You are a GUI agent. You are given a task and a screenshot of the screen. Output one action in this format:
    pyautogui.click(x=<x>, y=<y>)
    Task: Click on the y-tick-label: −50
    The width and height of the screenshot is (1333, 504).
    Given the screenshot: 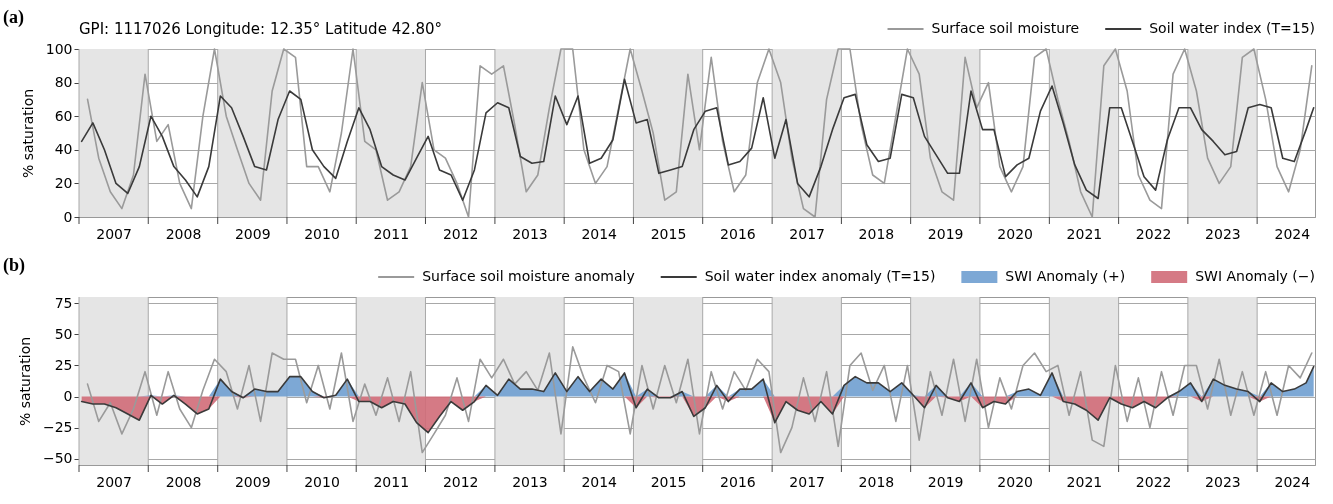 What is the action you would take?
    pyautogui.click(x=57, y=458)
    